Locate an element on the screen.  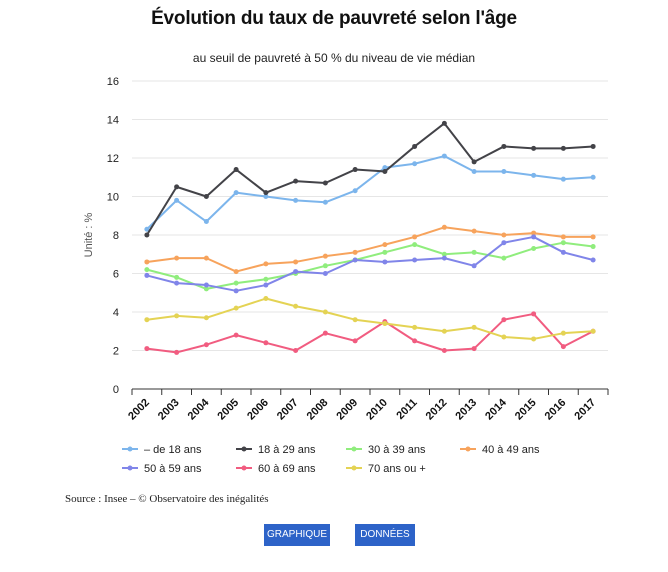
legend-item: 30 à 39 ans is located at coordinates (386, 450).